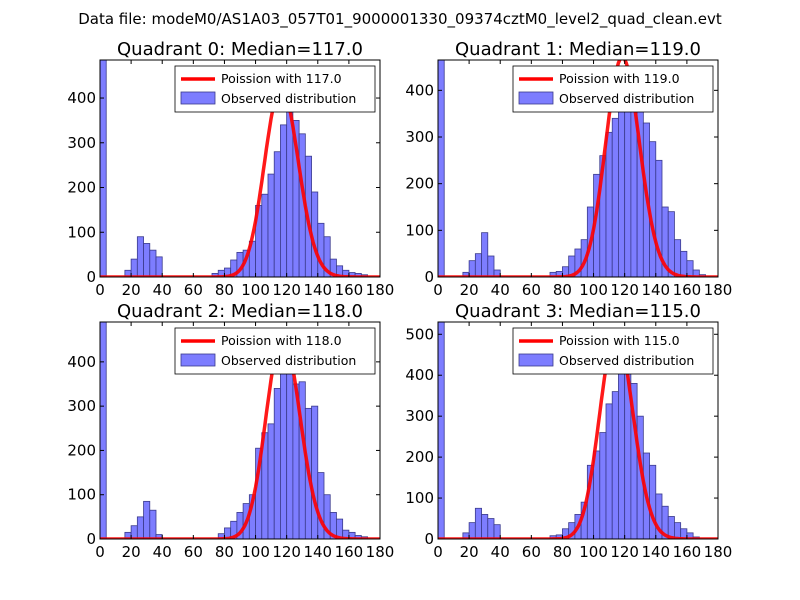 This screenshot has height=600, width=800. Describe the element at coordinates (281, 78) in the screenshot. I see `legend-curve-label: Poission with 117.0` at that location.